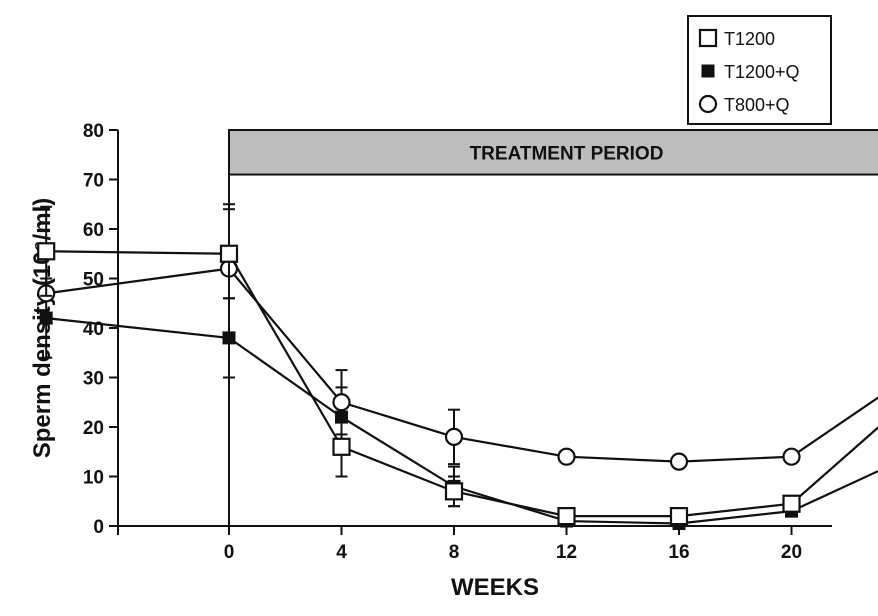 The height and width of the screenshot is (616, 878). I want to click on legend-label: T800+Q, so click(757, 105).